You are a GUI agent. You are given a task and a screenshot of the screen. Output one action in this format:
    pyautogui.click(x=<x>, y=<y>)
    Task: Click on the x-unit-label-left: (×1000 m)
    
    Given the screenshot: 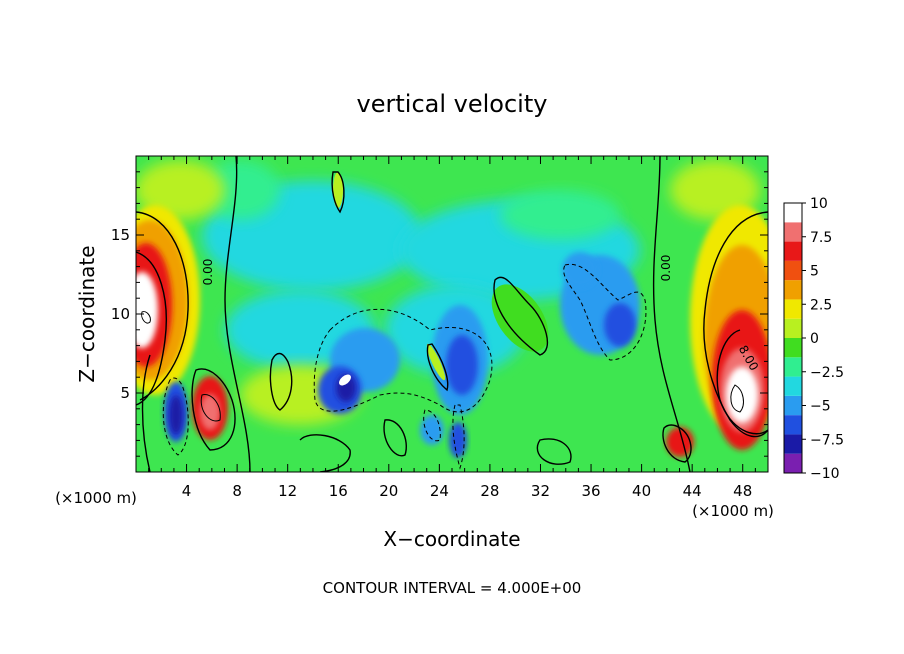 What is the action you would take?
    pyautogui.click(x=96, y=498)
    